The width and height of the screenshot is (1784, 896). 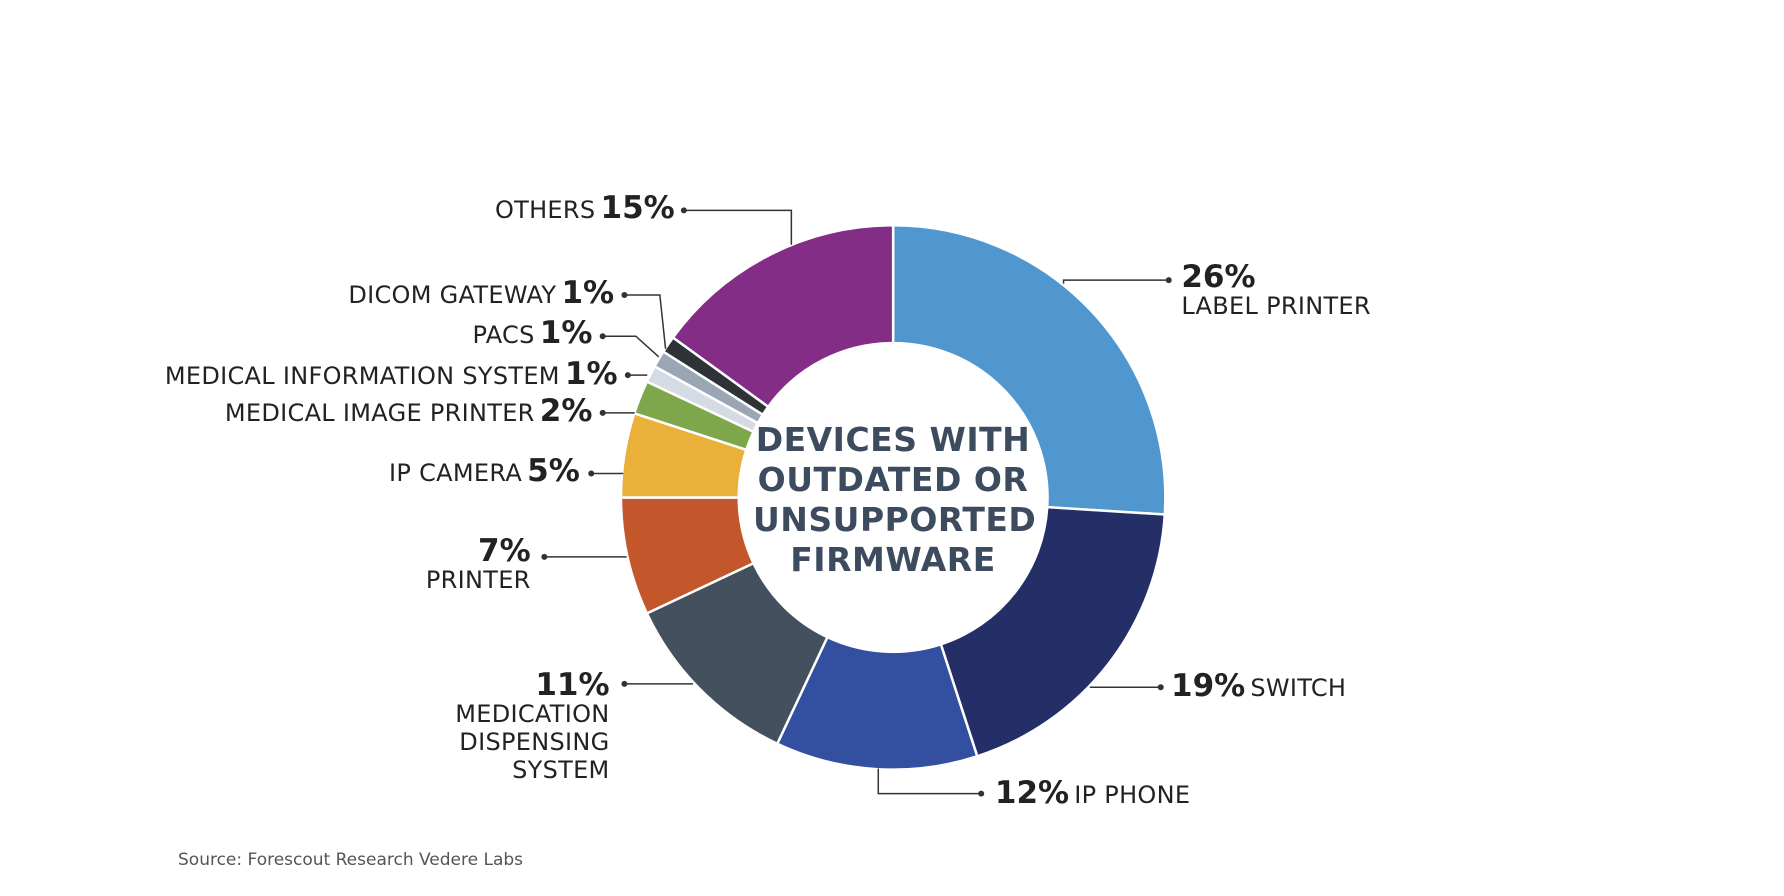 I want to click on slice-label: DICOM GATEWAY 1%, so click(x=481, y=293).